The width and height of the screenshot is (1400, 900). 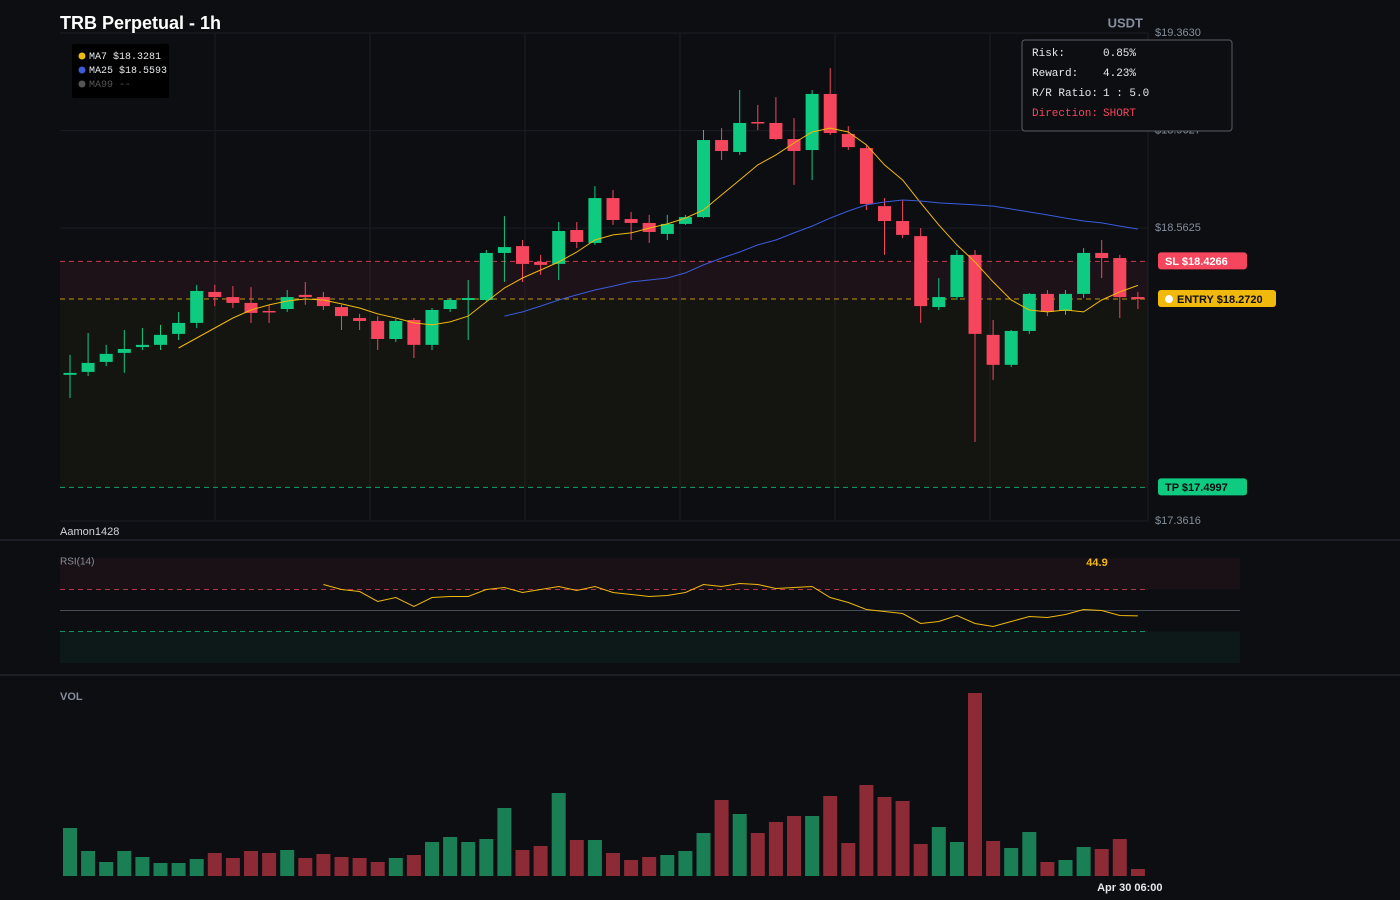 I want to click on legend-dot, so click(x=82, y=70).